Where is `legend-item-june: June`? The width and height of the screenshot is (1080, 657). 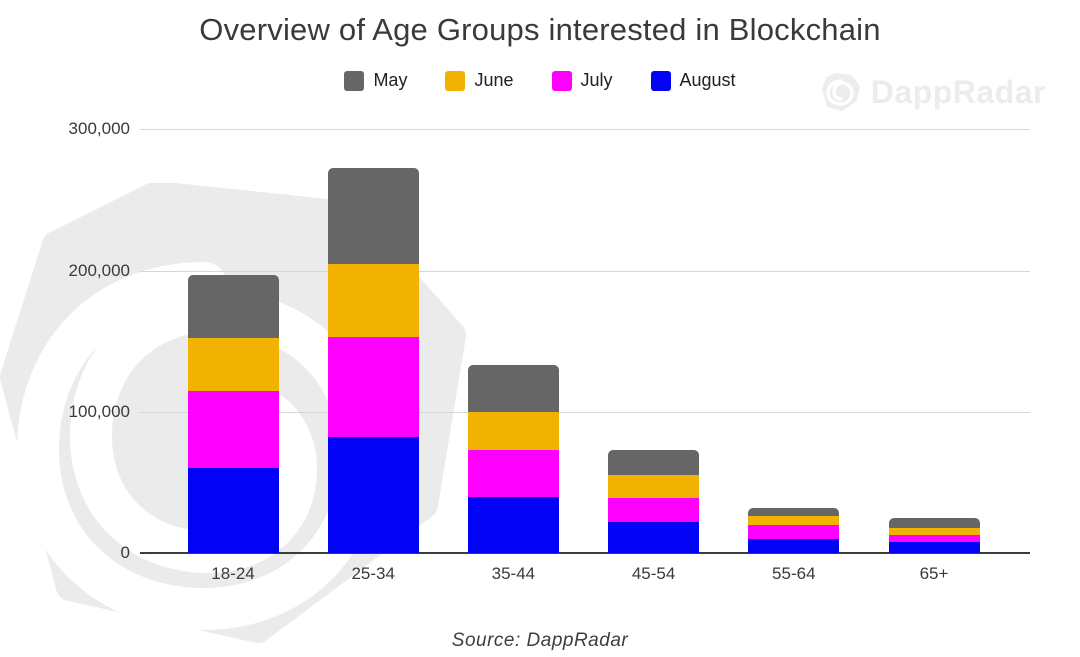 legend-item-june: June is located at coordinates (479, 80).